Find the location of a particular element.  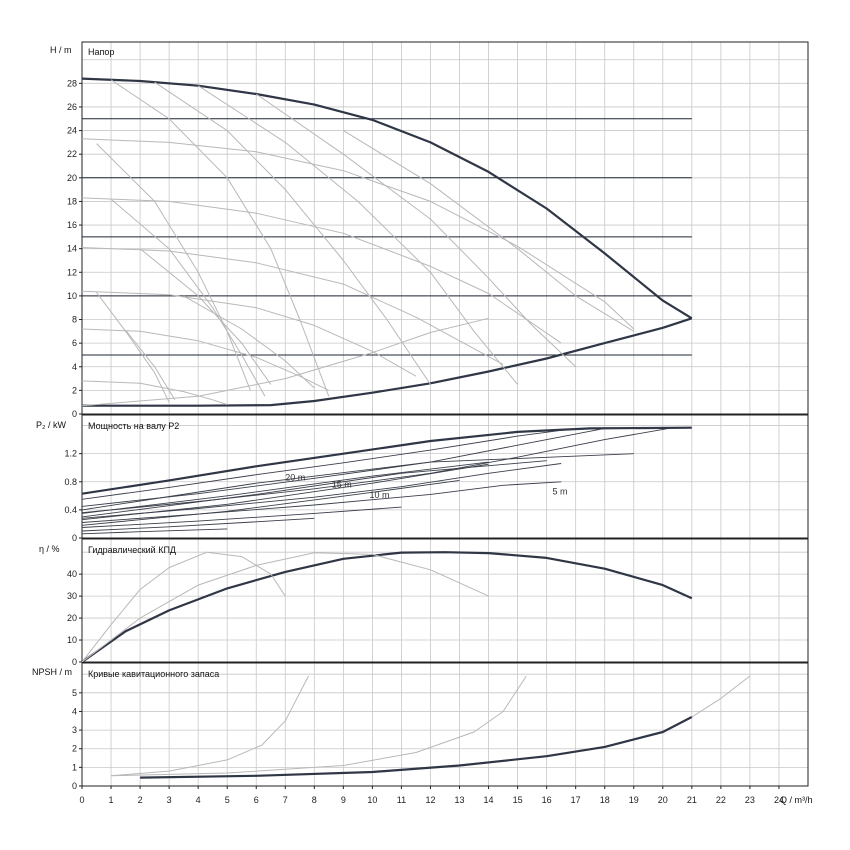

efficiency-panel-title: Гидравлический КПД is located at coordinates (132, 550).